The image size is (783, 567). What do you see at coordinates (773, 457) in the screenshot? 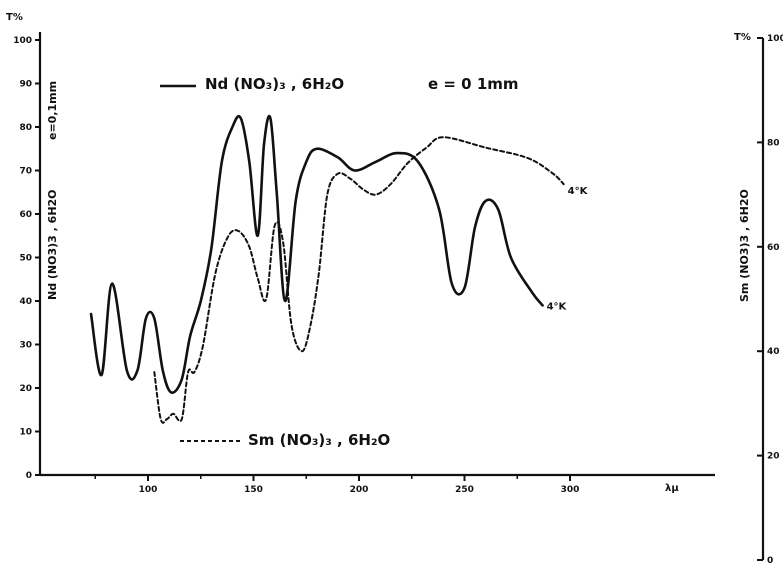
I see `right-tick-label-1: 20` at bounding box center [773, 457].